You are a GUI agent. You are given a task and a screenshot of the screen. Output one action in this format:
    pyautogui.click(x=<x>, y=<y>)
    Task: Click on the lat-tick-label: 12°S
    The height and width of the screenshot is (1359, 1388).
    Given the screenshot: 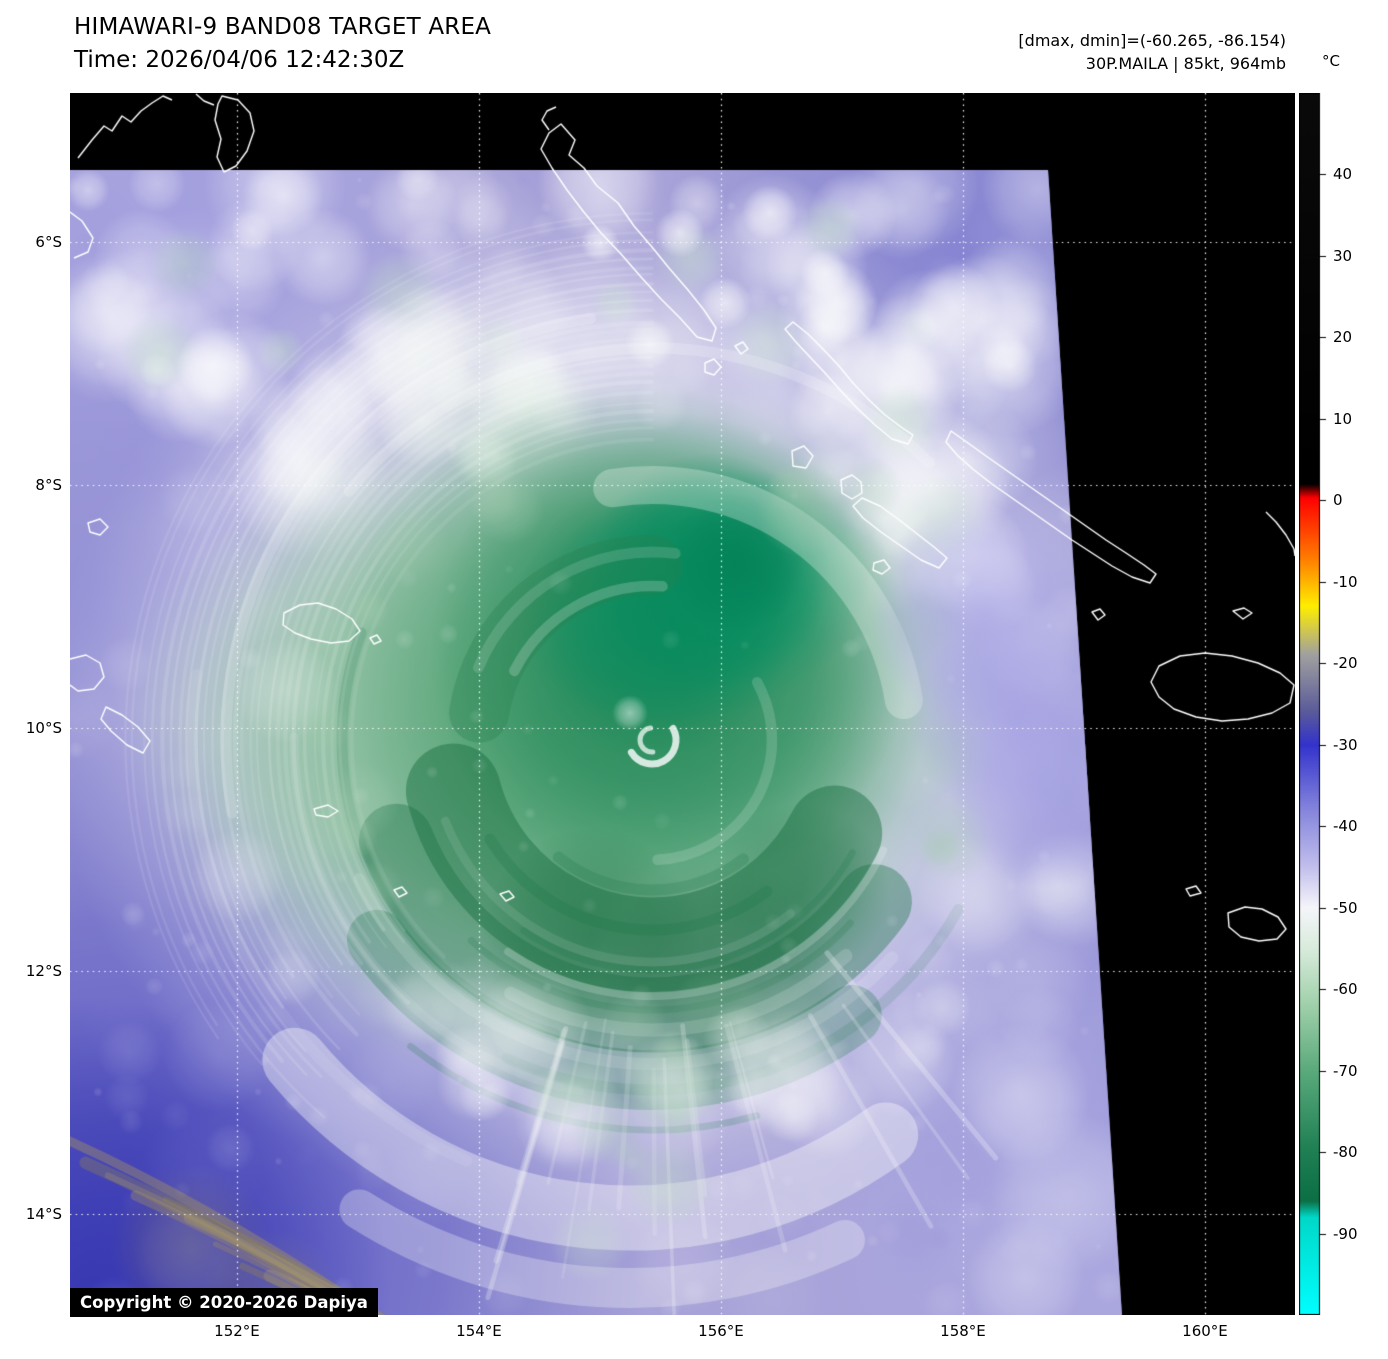 What is the action you would take?
    pyautogui.click(x=43, y=971)
    